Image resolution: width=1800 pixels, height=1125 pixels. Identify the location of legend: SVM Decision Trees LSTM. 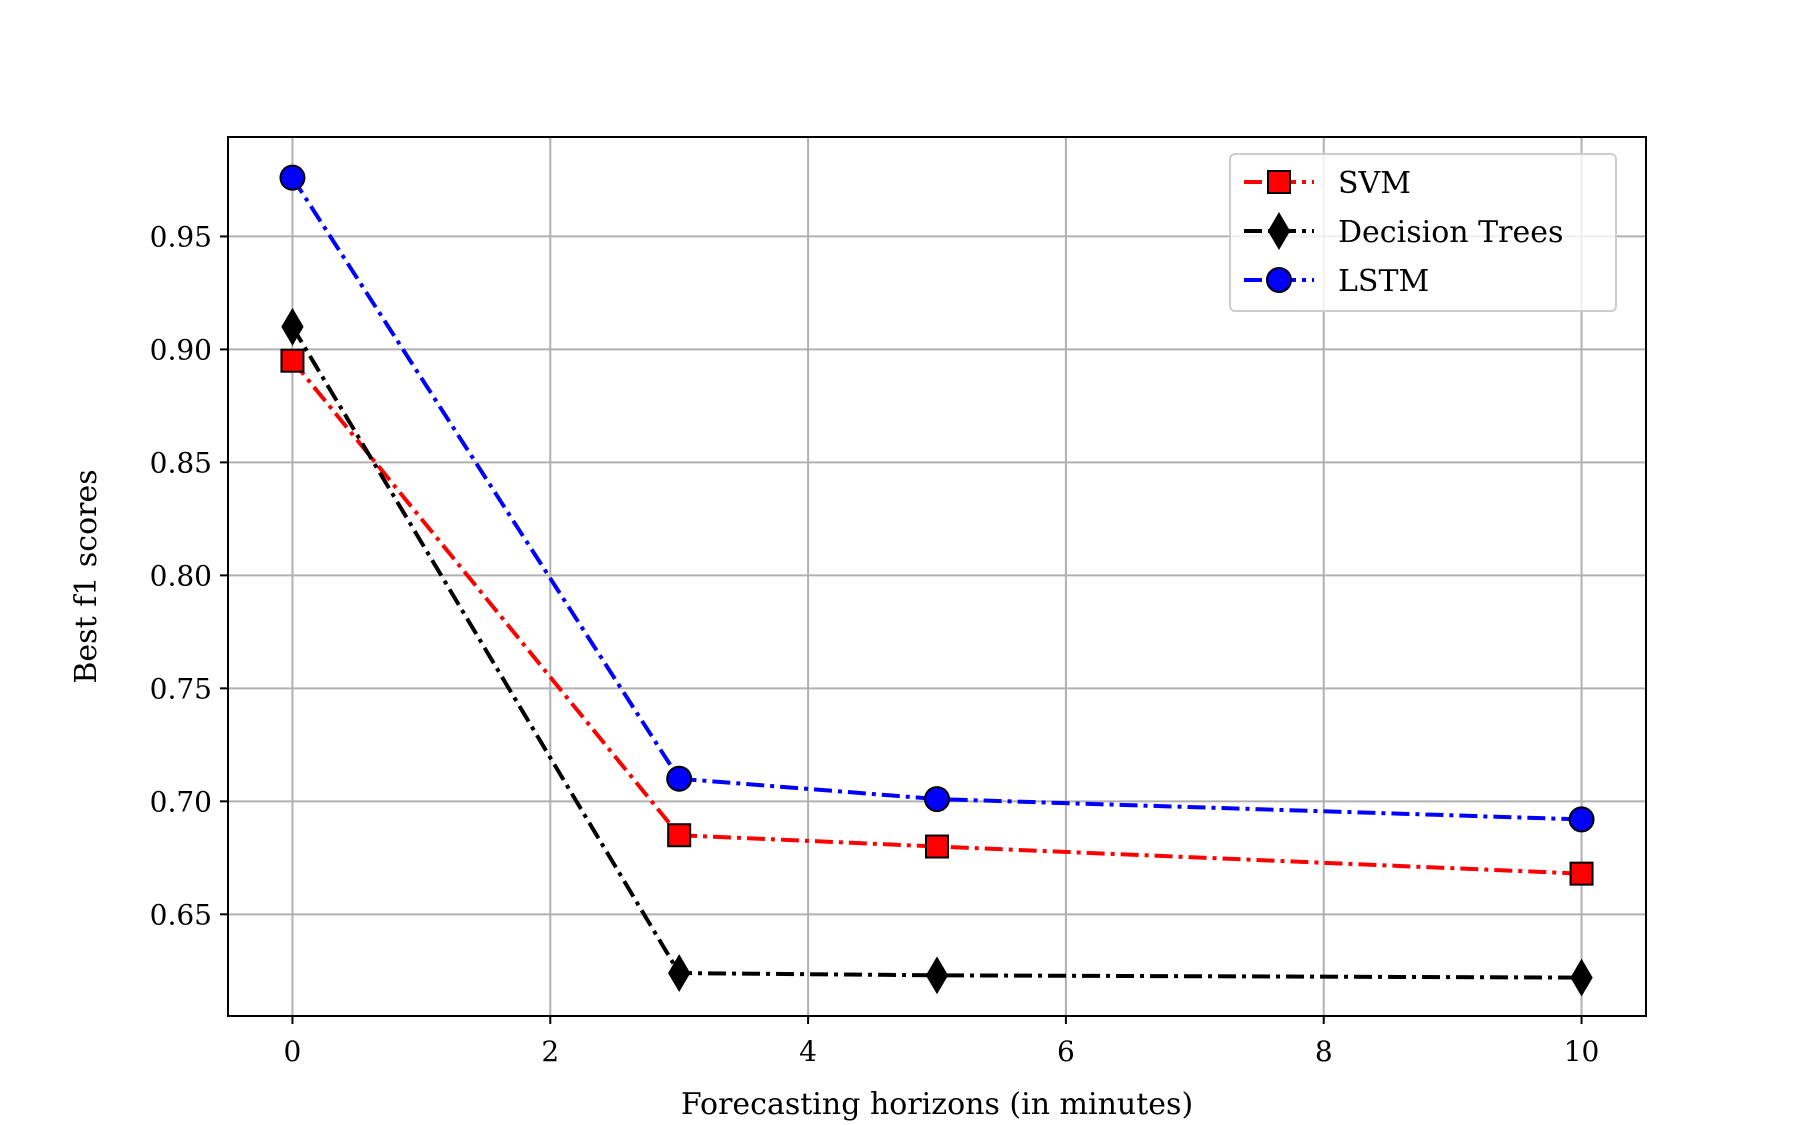
(1423, 232).